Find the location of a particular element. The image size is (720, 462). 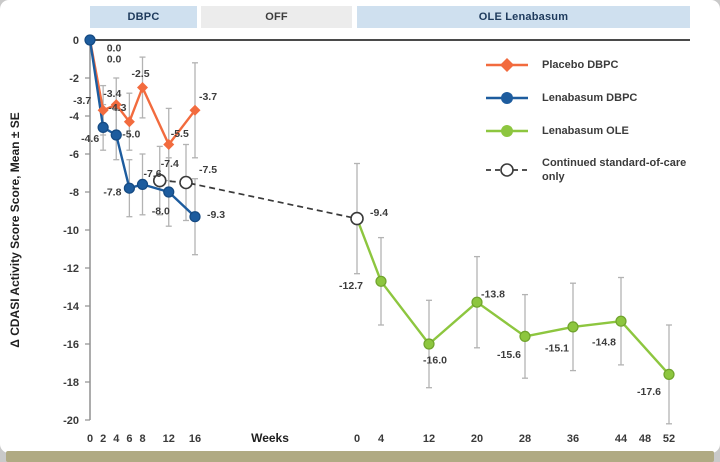

legend-label-lenabasum-dbpc: Lenabasum DBPC is located at coordinates (590, 97).